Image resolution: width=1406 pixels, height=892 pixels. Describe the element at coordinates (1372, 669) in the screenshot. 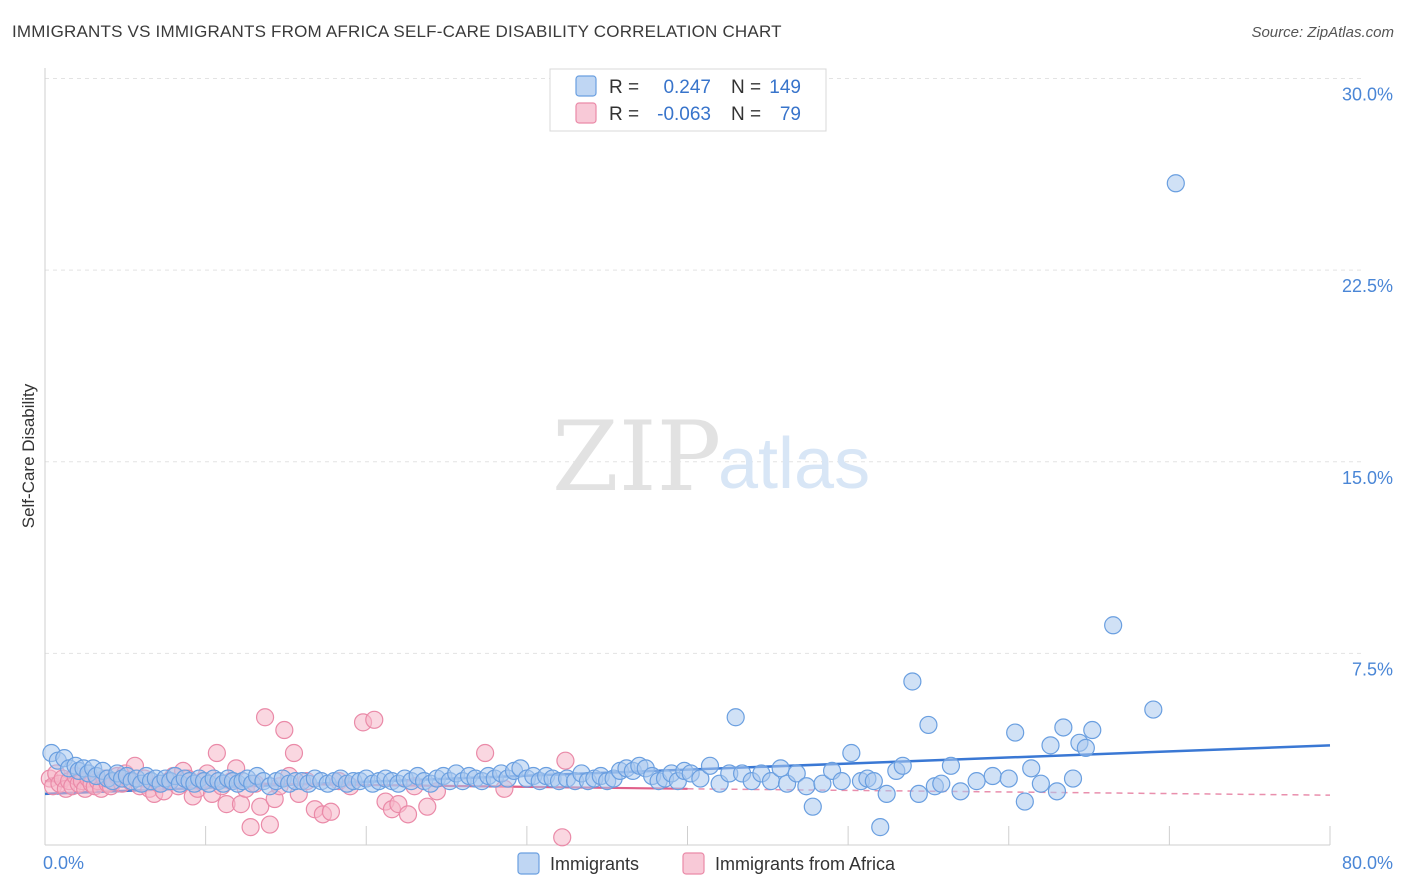

I see `y-tick-label: 7.5%` at that location.